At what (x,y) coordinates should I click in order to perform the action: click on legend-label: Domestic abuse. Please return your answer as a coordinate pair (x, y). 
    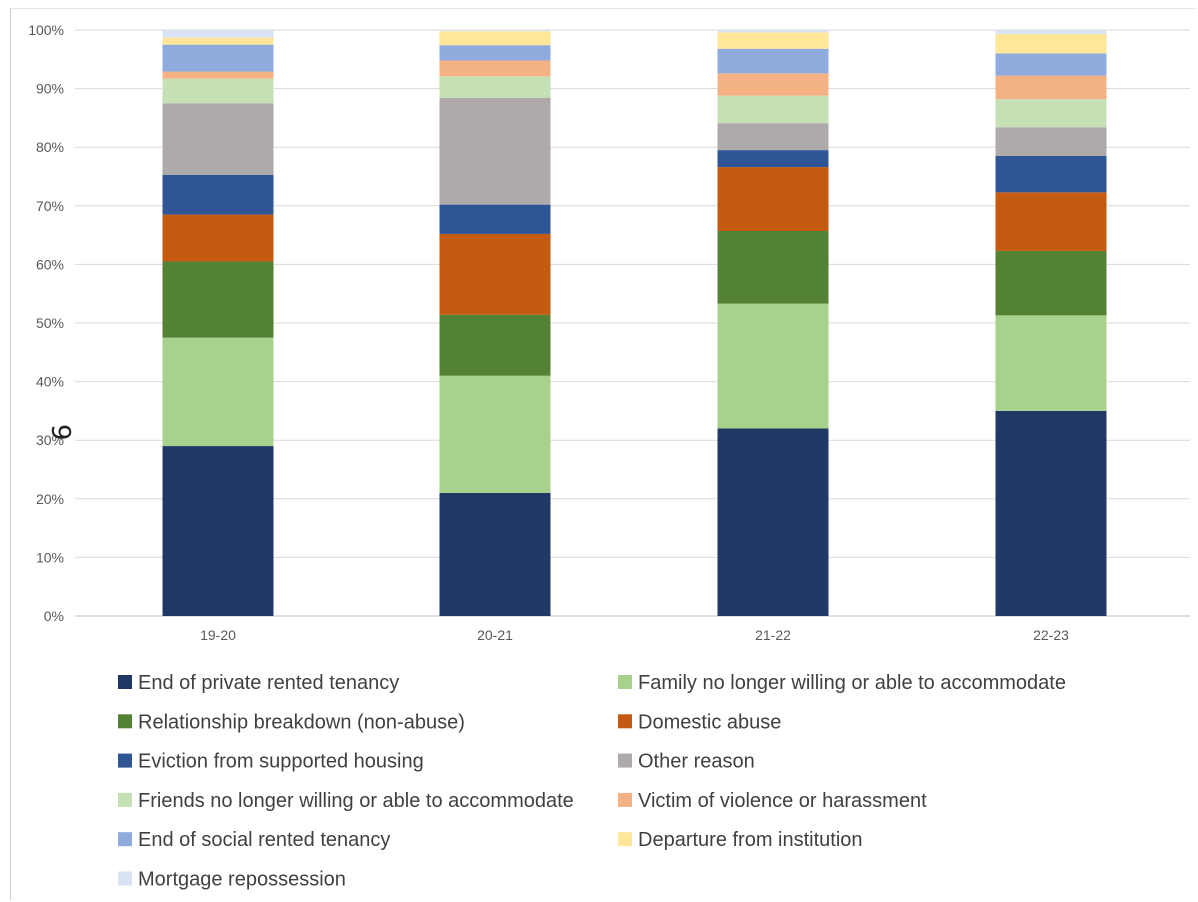
    Looking at the image, I should click on (709, 722).